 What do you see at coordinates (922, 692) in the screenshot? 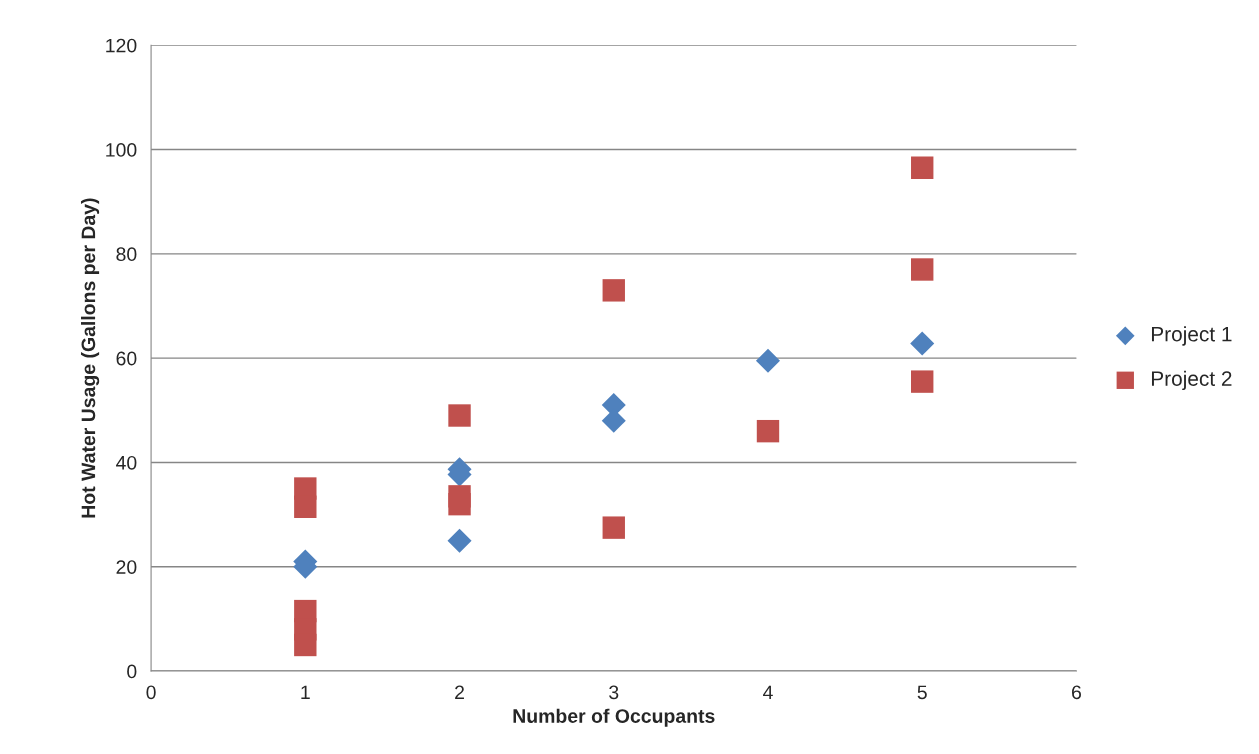
I see `x-tick-label: 5` at bounding box center [922, 692].